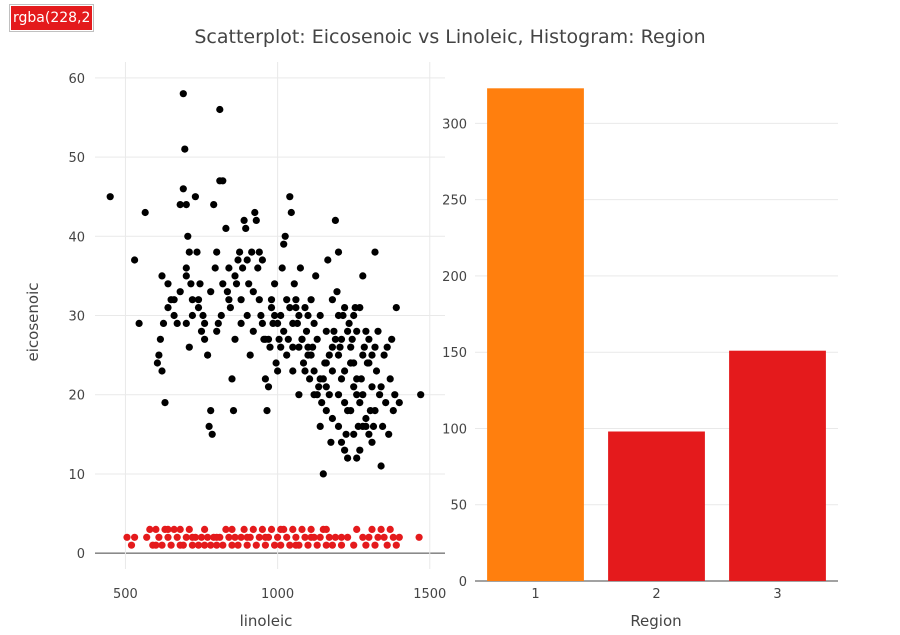 This screenshot has width=900, height=635. What do you see at coordinates (33, 322) in the screenshot?
I see `scatter-y-axis-label: eicosenoic` at bounding box center [33, 322].